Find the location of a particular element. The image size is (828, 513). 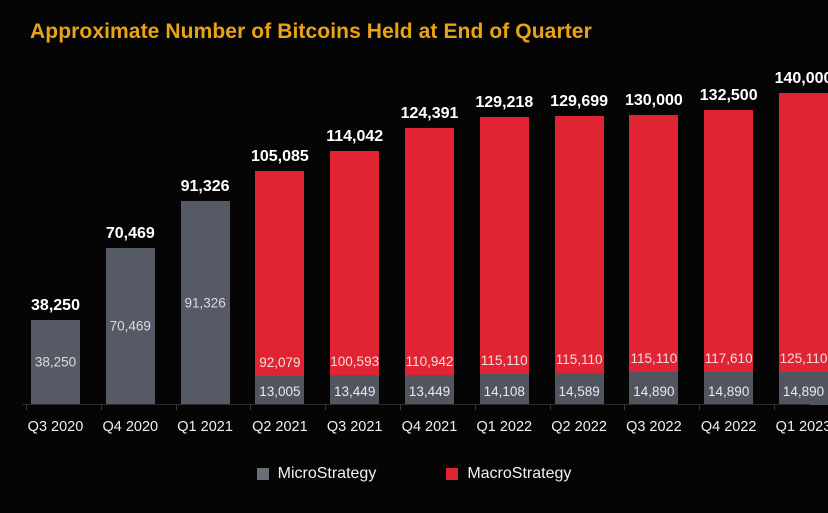

legend-item-macrostrategy: MacroStrategy is located at coordinates (508, 474).